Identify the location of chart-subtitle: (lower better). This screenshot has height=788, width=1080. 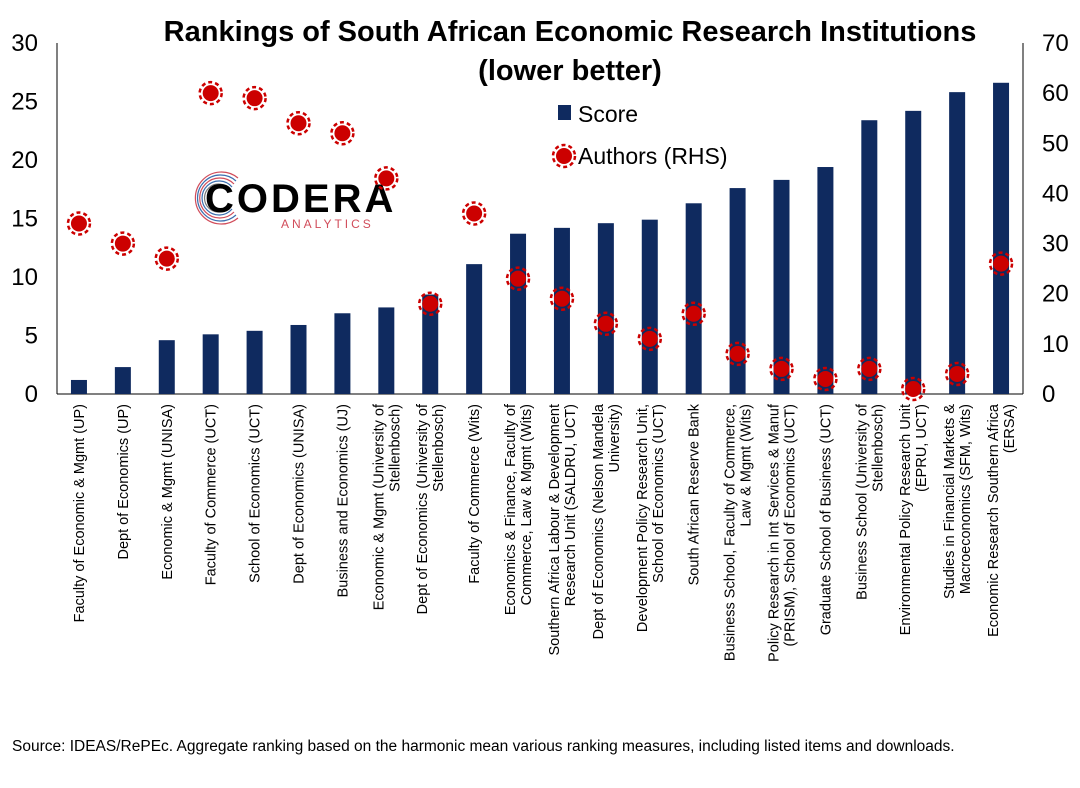
(570, 71).